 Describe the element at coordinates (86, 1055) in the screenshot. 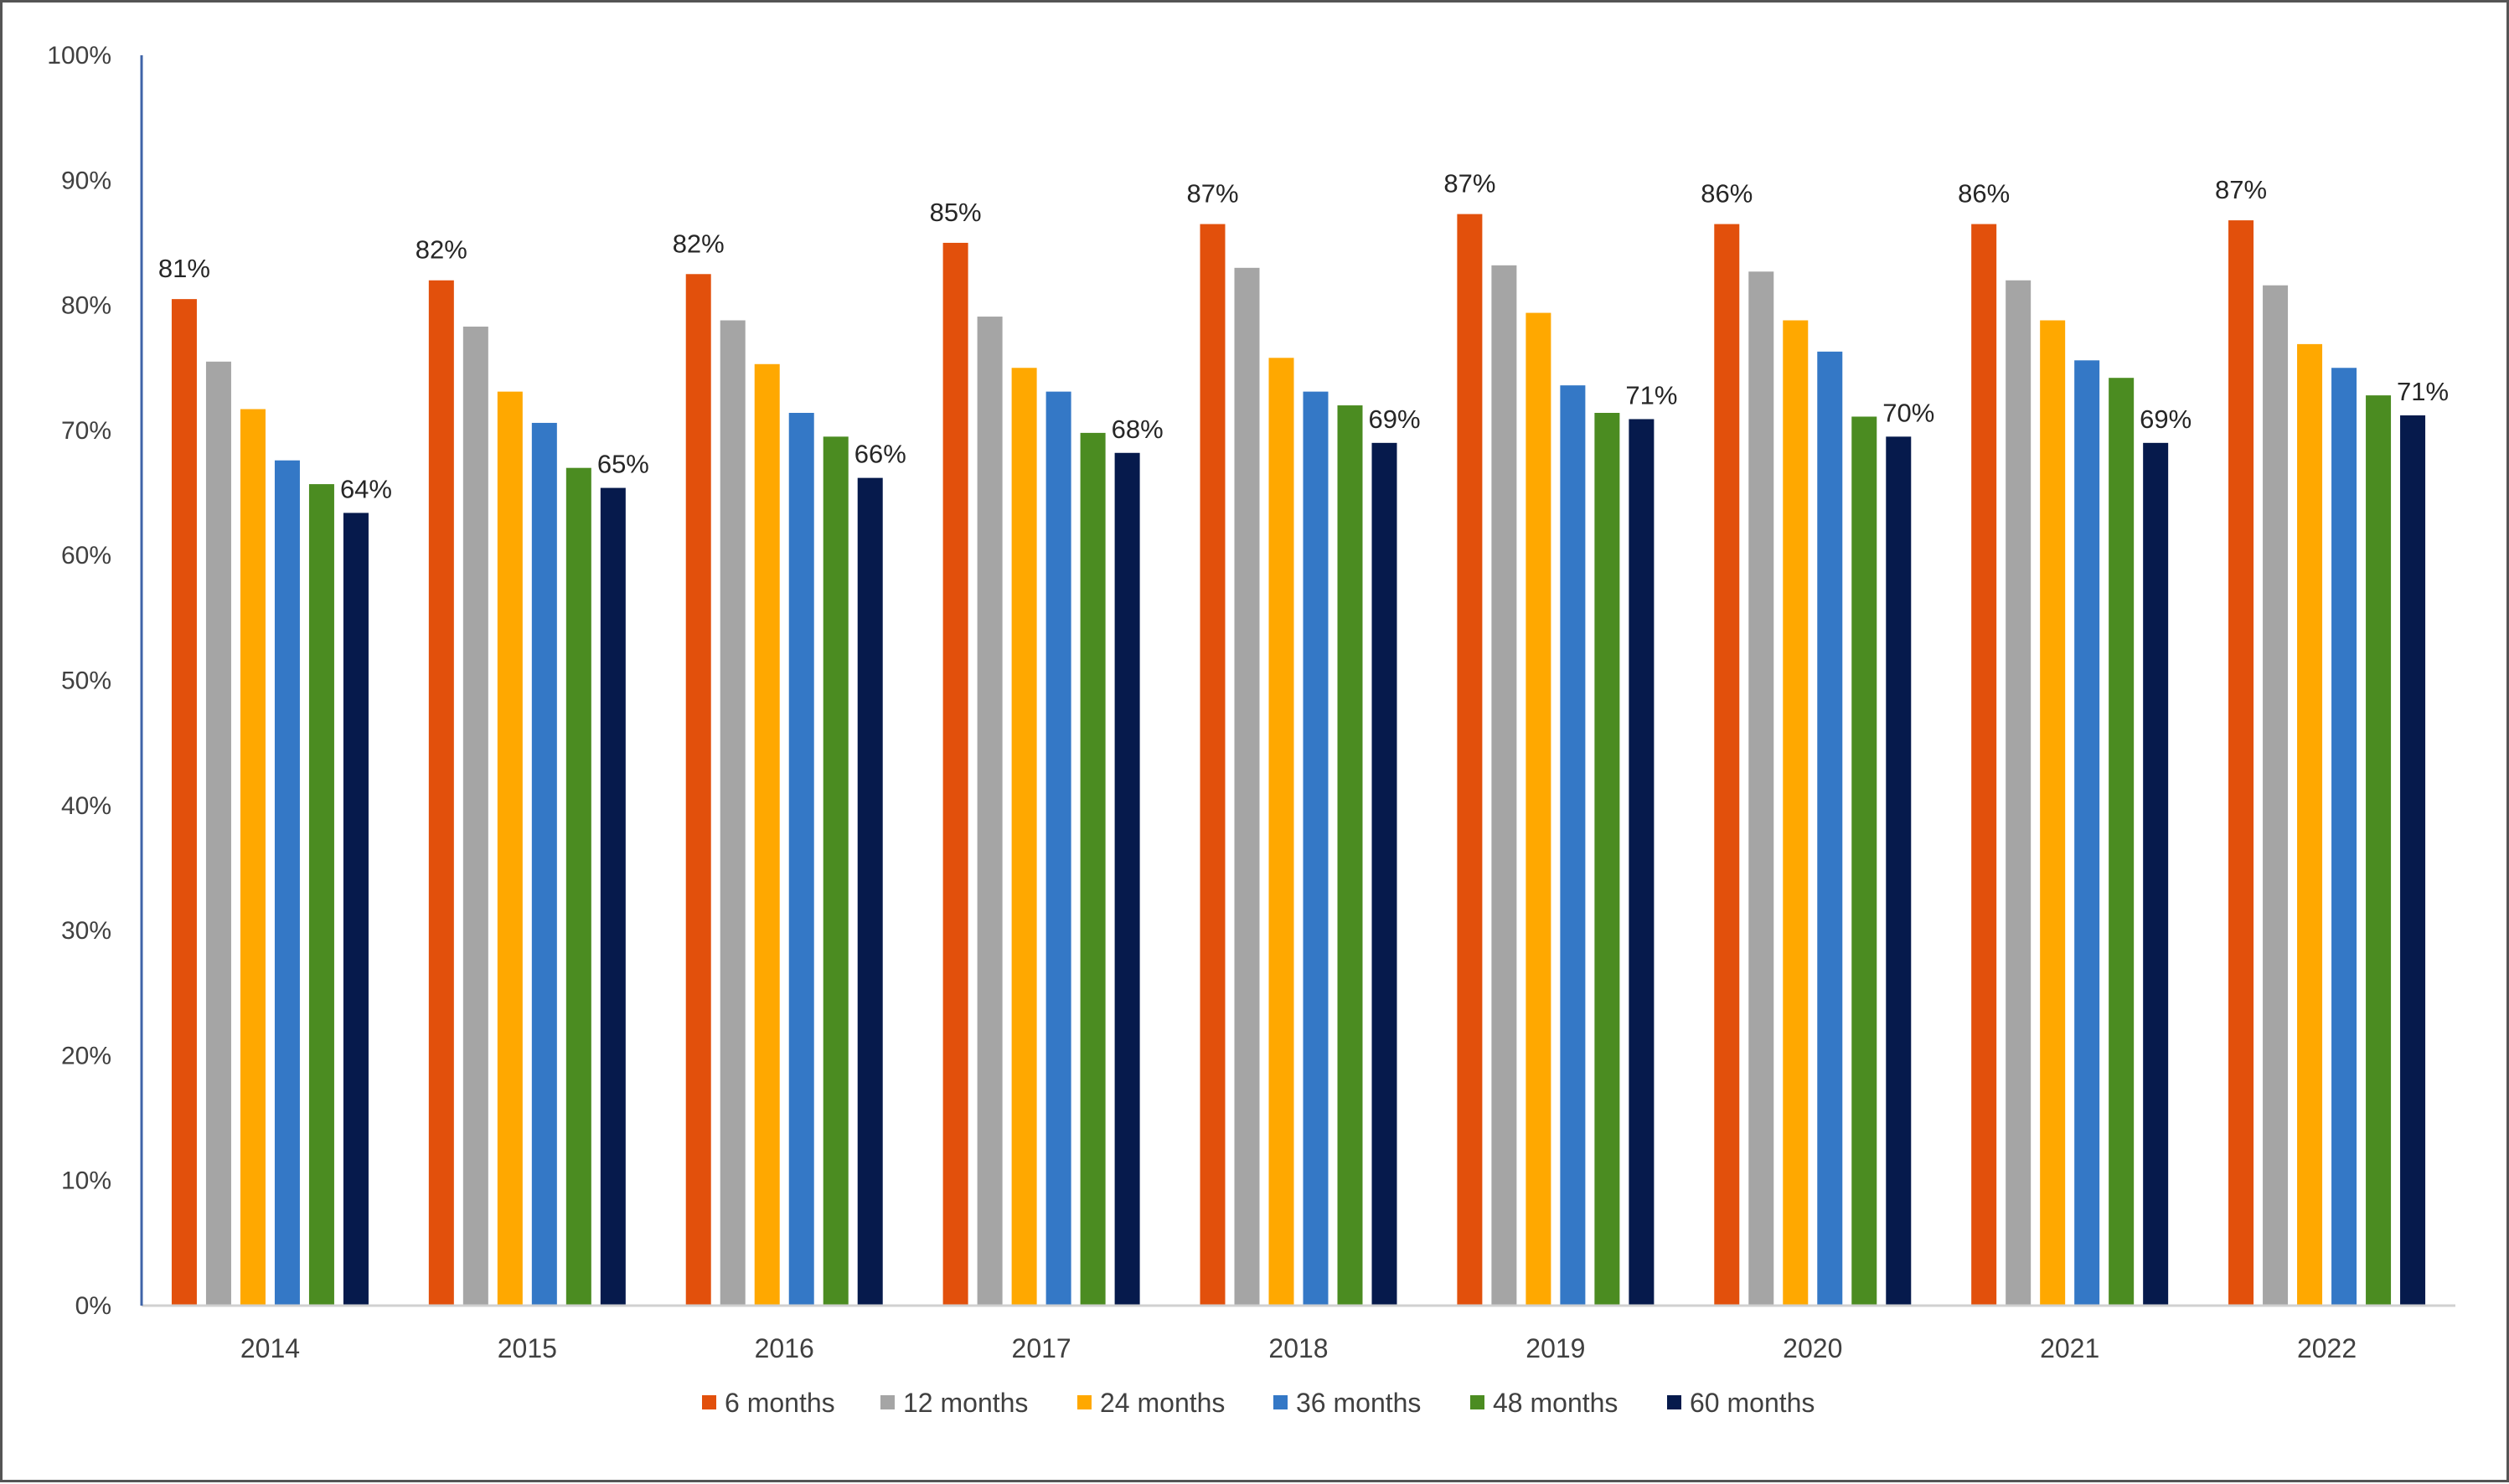

I see `y-tick-label: 20%` at that location.